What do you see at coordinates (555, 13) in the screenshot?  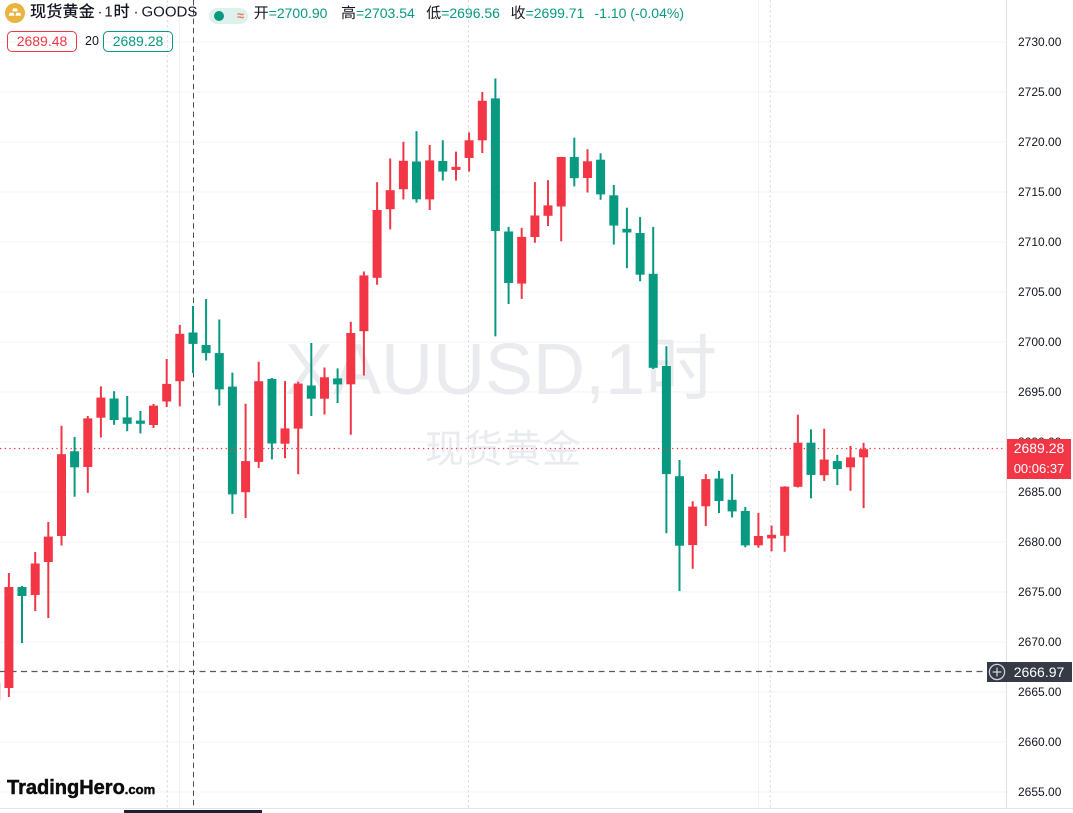 I see `svg-text: =2699.71` at bounding box center [555, 13].